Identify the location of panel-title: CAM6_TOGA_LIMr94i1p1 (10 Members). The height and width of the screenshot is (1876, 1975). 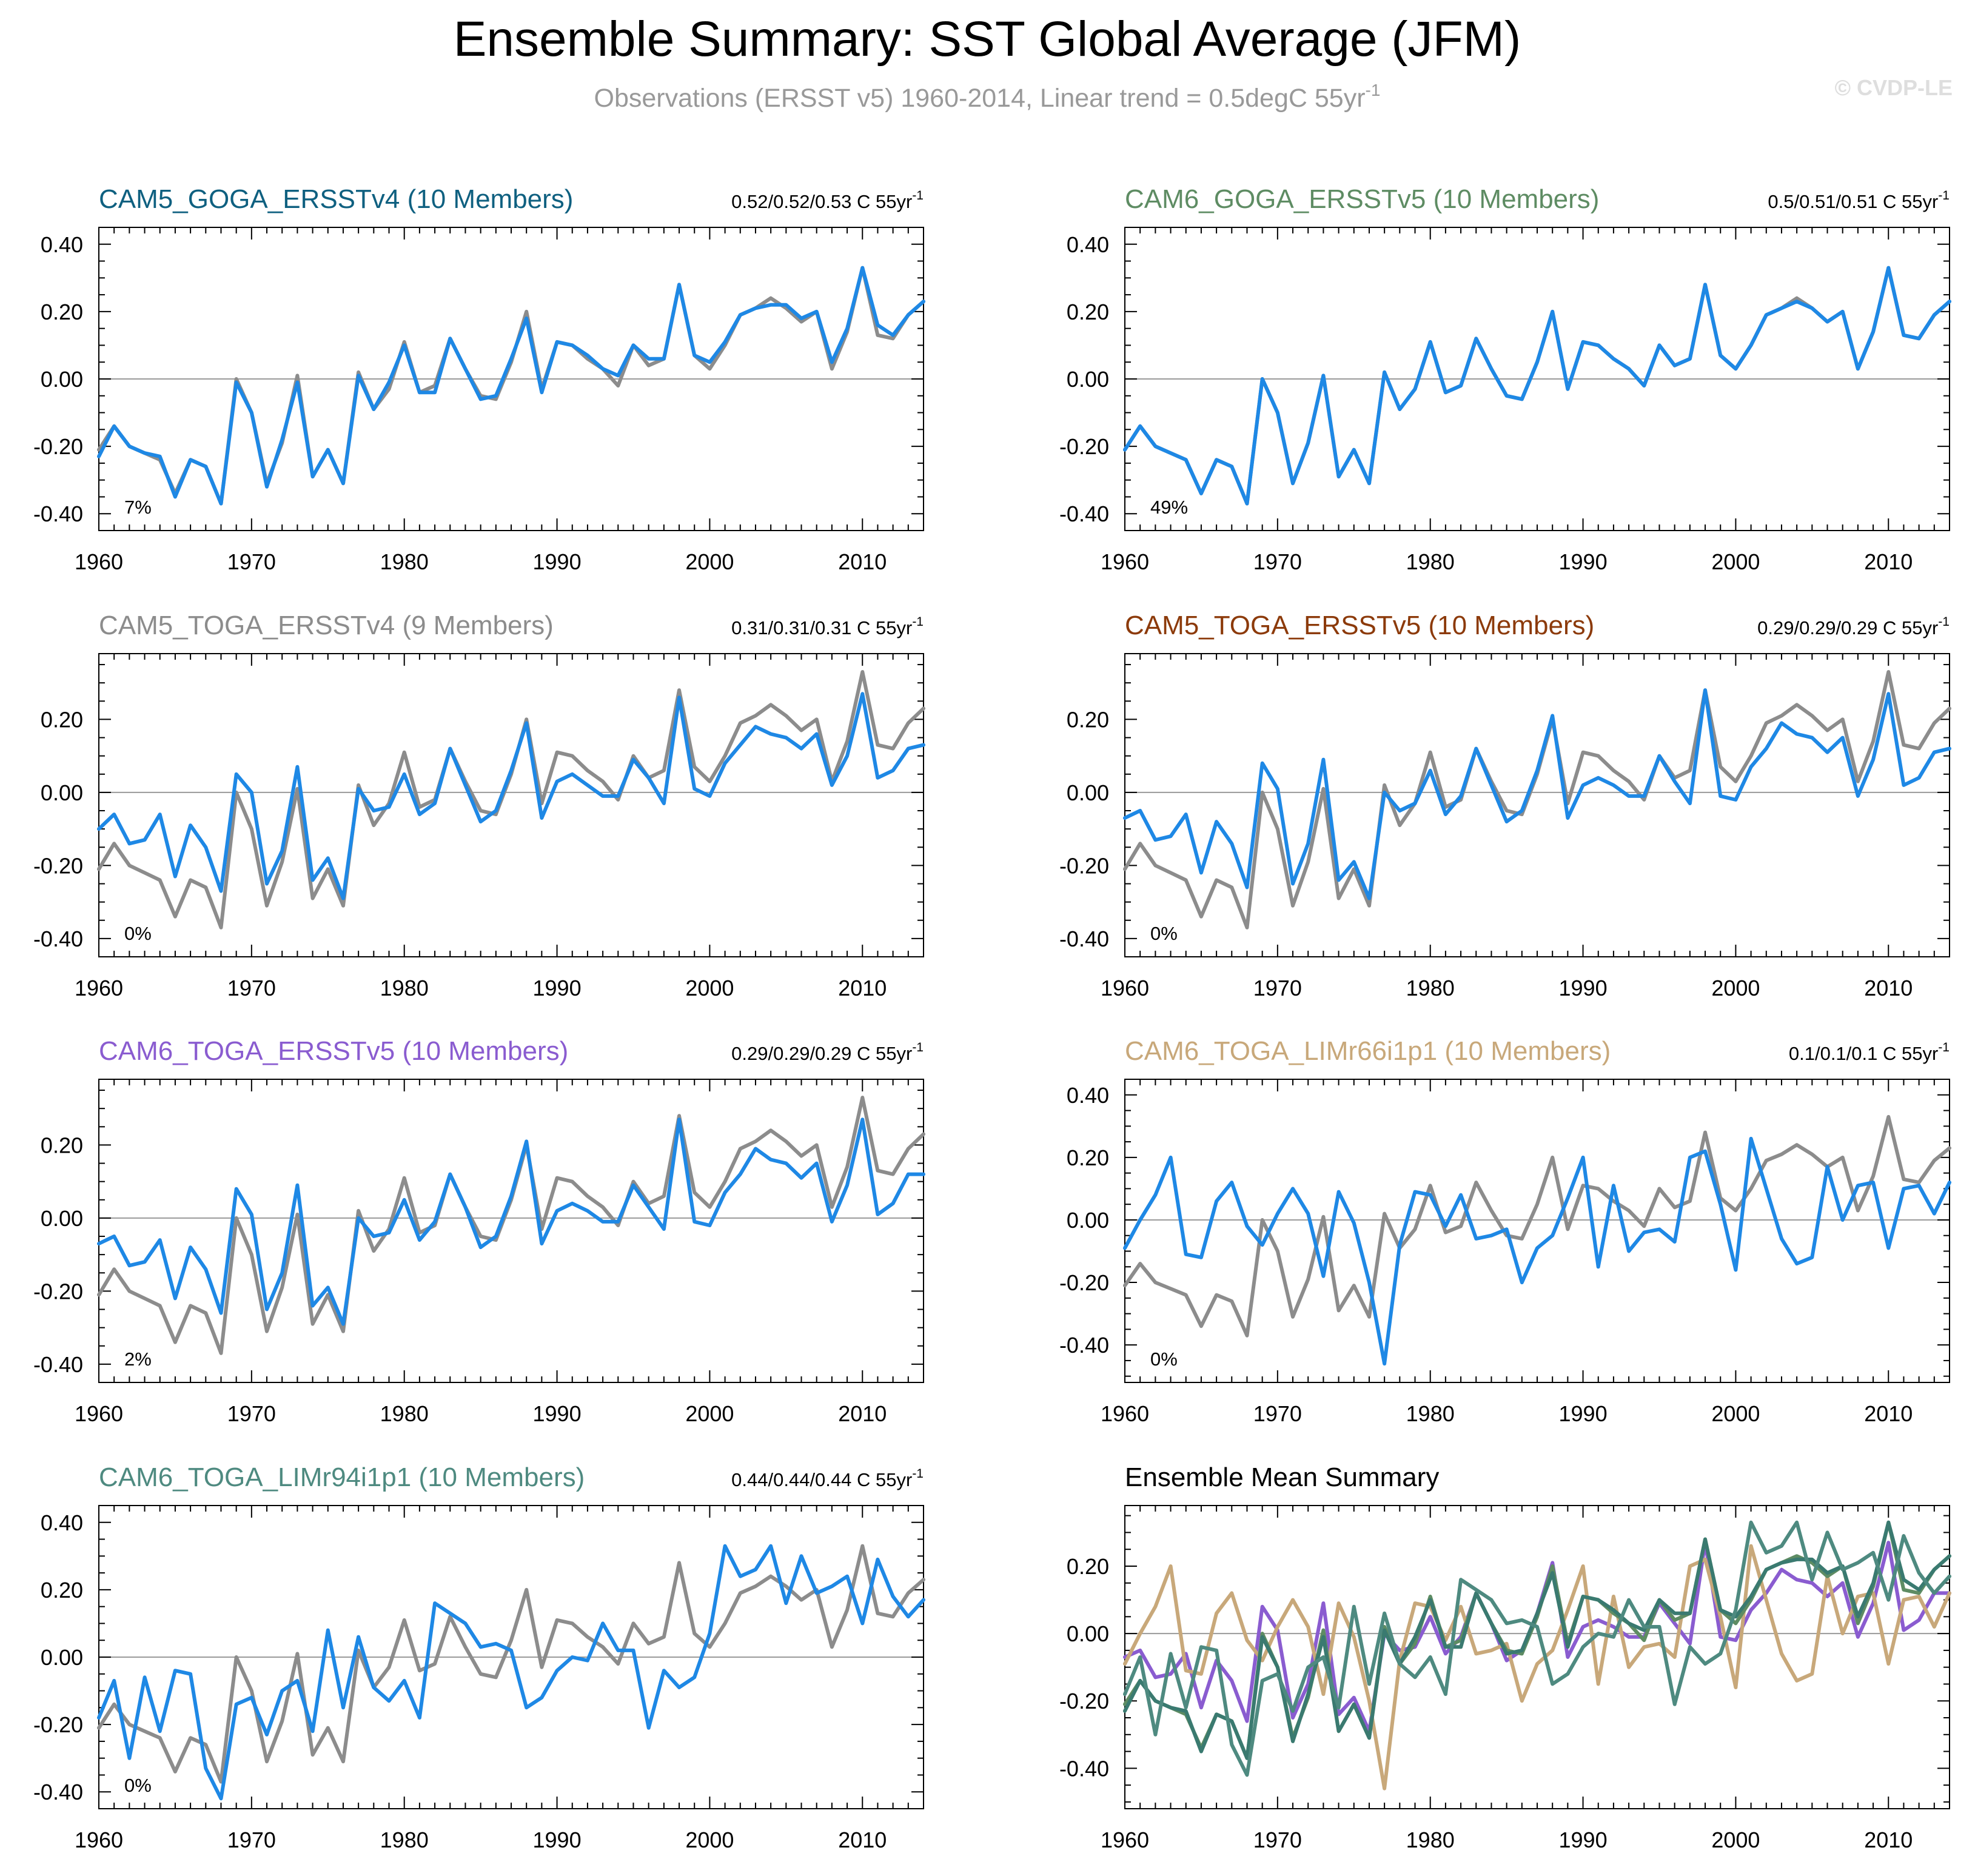
(342, 1477).